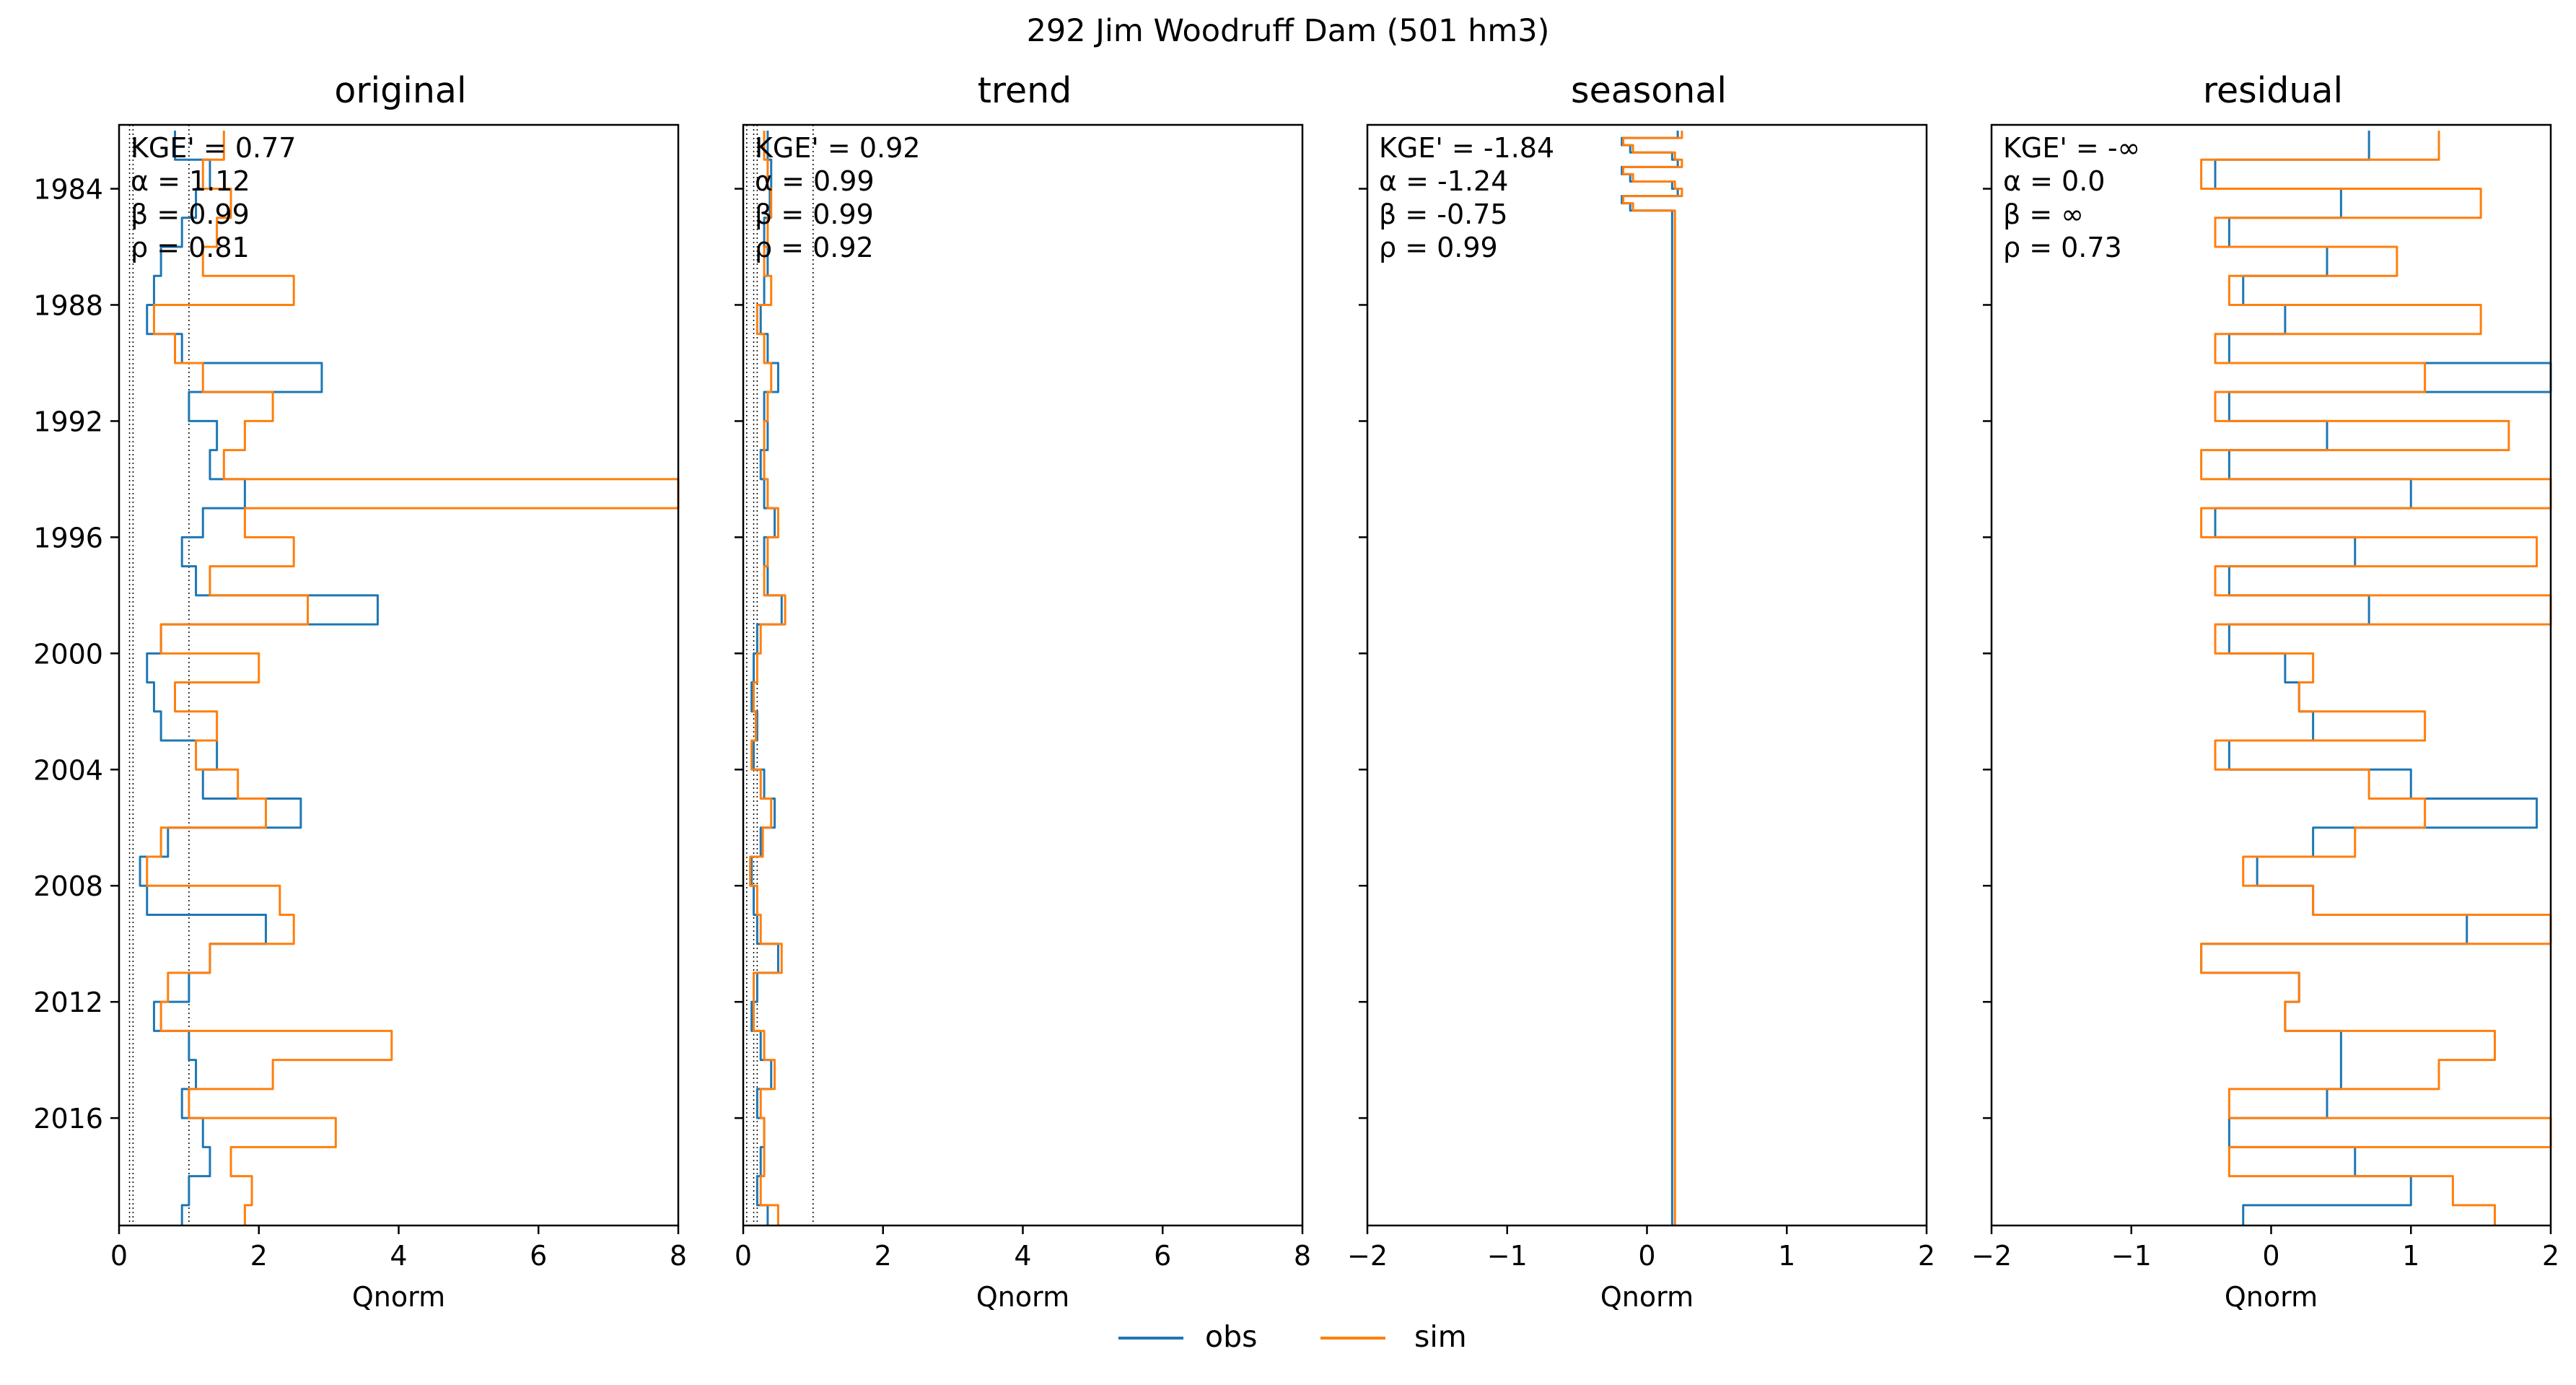 This screenshot has width=2576, height=1385. I want to click on panel-title-trend: trend, so click(1024, 90).